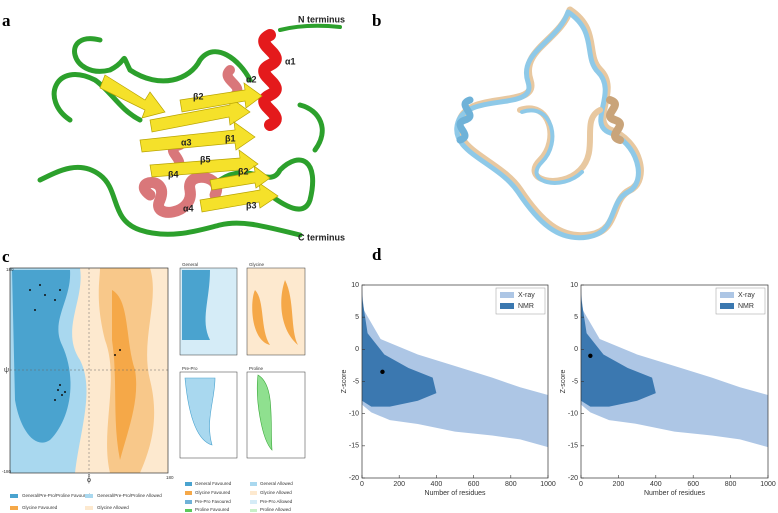 This screenshot has width=778, height=513. I want to click on legend-label: General/Pre-Pro/Proline Allowed, so click(129, 495).